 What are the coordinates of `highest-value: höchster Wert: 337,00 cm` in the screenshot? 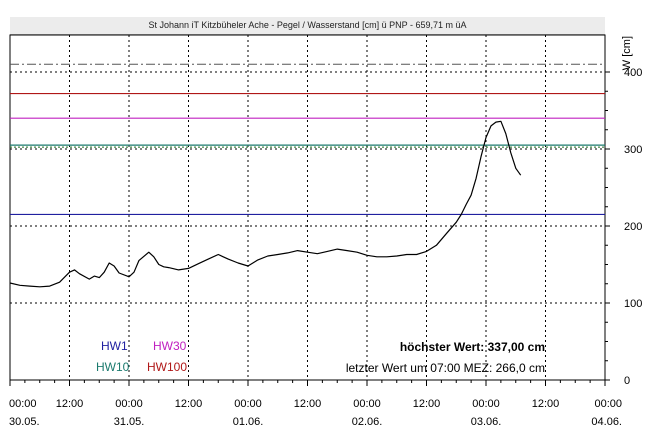 It's located at (472, 347).